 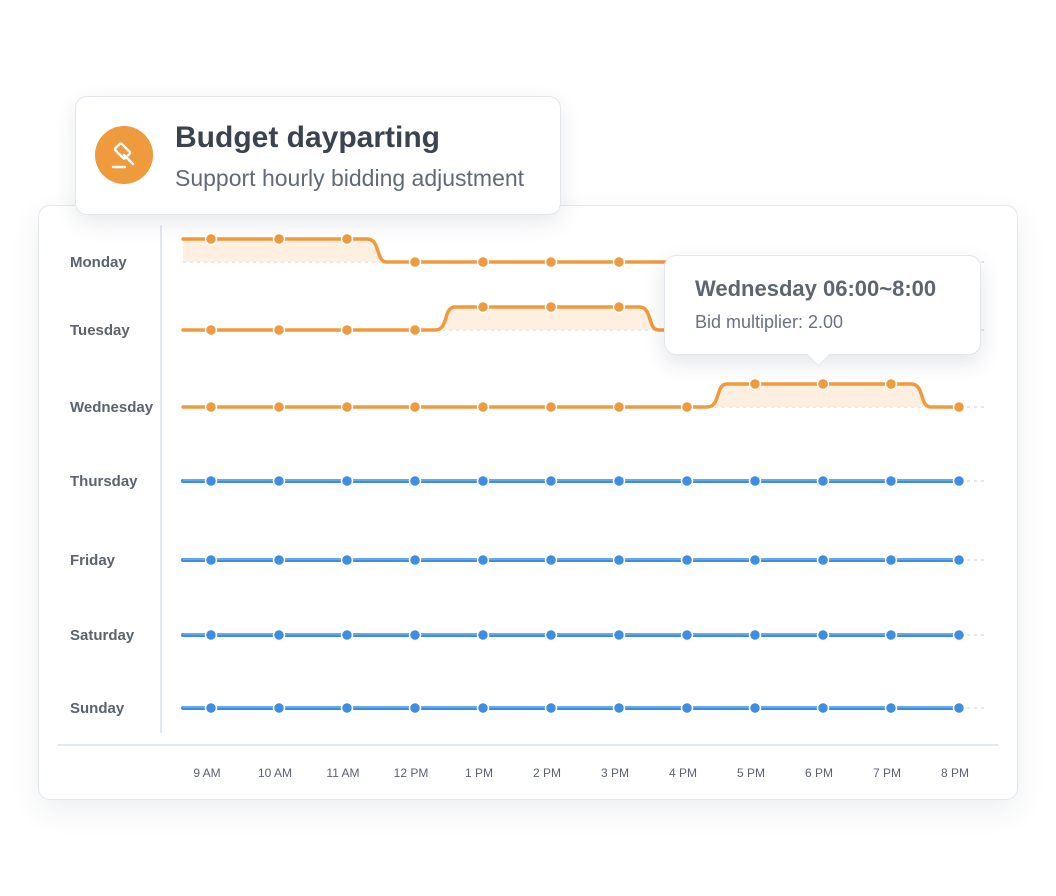 What do you see at coordinates (102, 635) in the screenshot?
I see `row-label: Saturday` at bounding box center [102, 635].